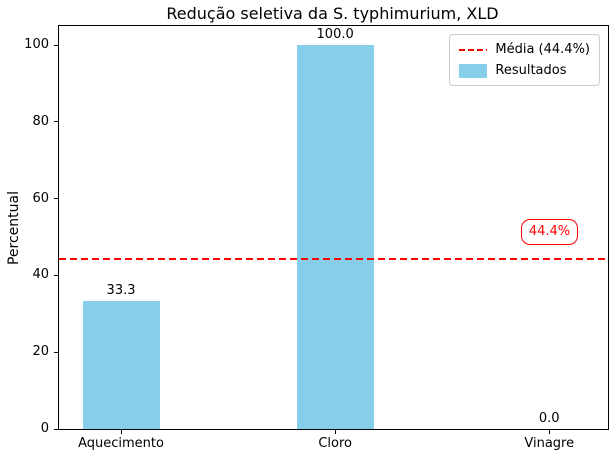 This screenshot has width=614, height=453. I want to click on legend-label: Média (44.4%), so click(542, 49).